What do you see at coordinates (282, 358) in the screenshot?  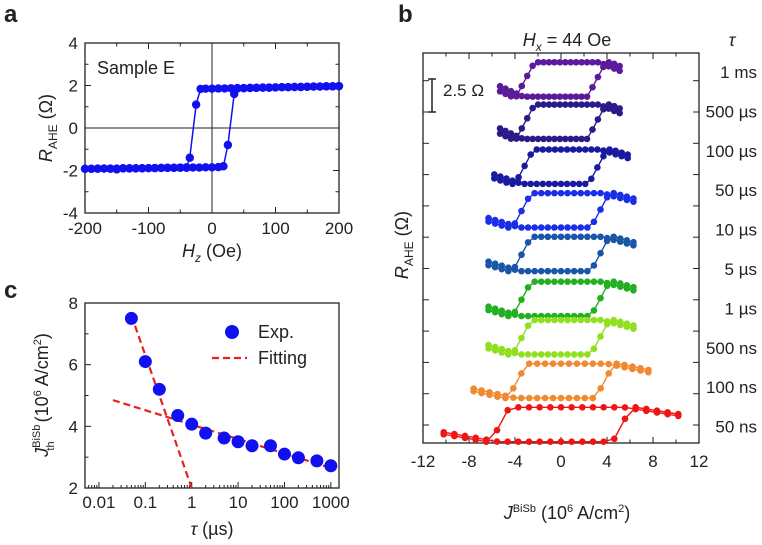 I see `legend-fit-label: Fitting` at bounding box center [282, 358].